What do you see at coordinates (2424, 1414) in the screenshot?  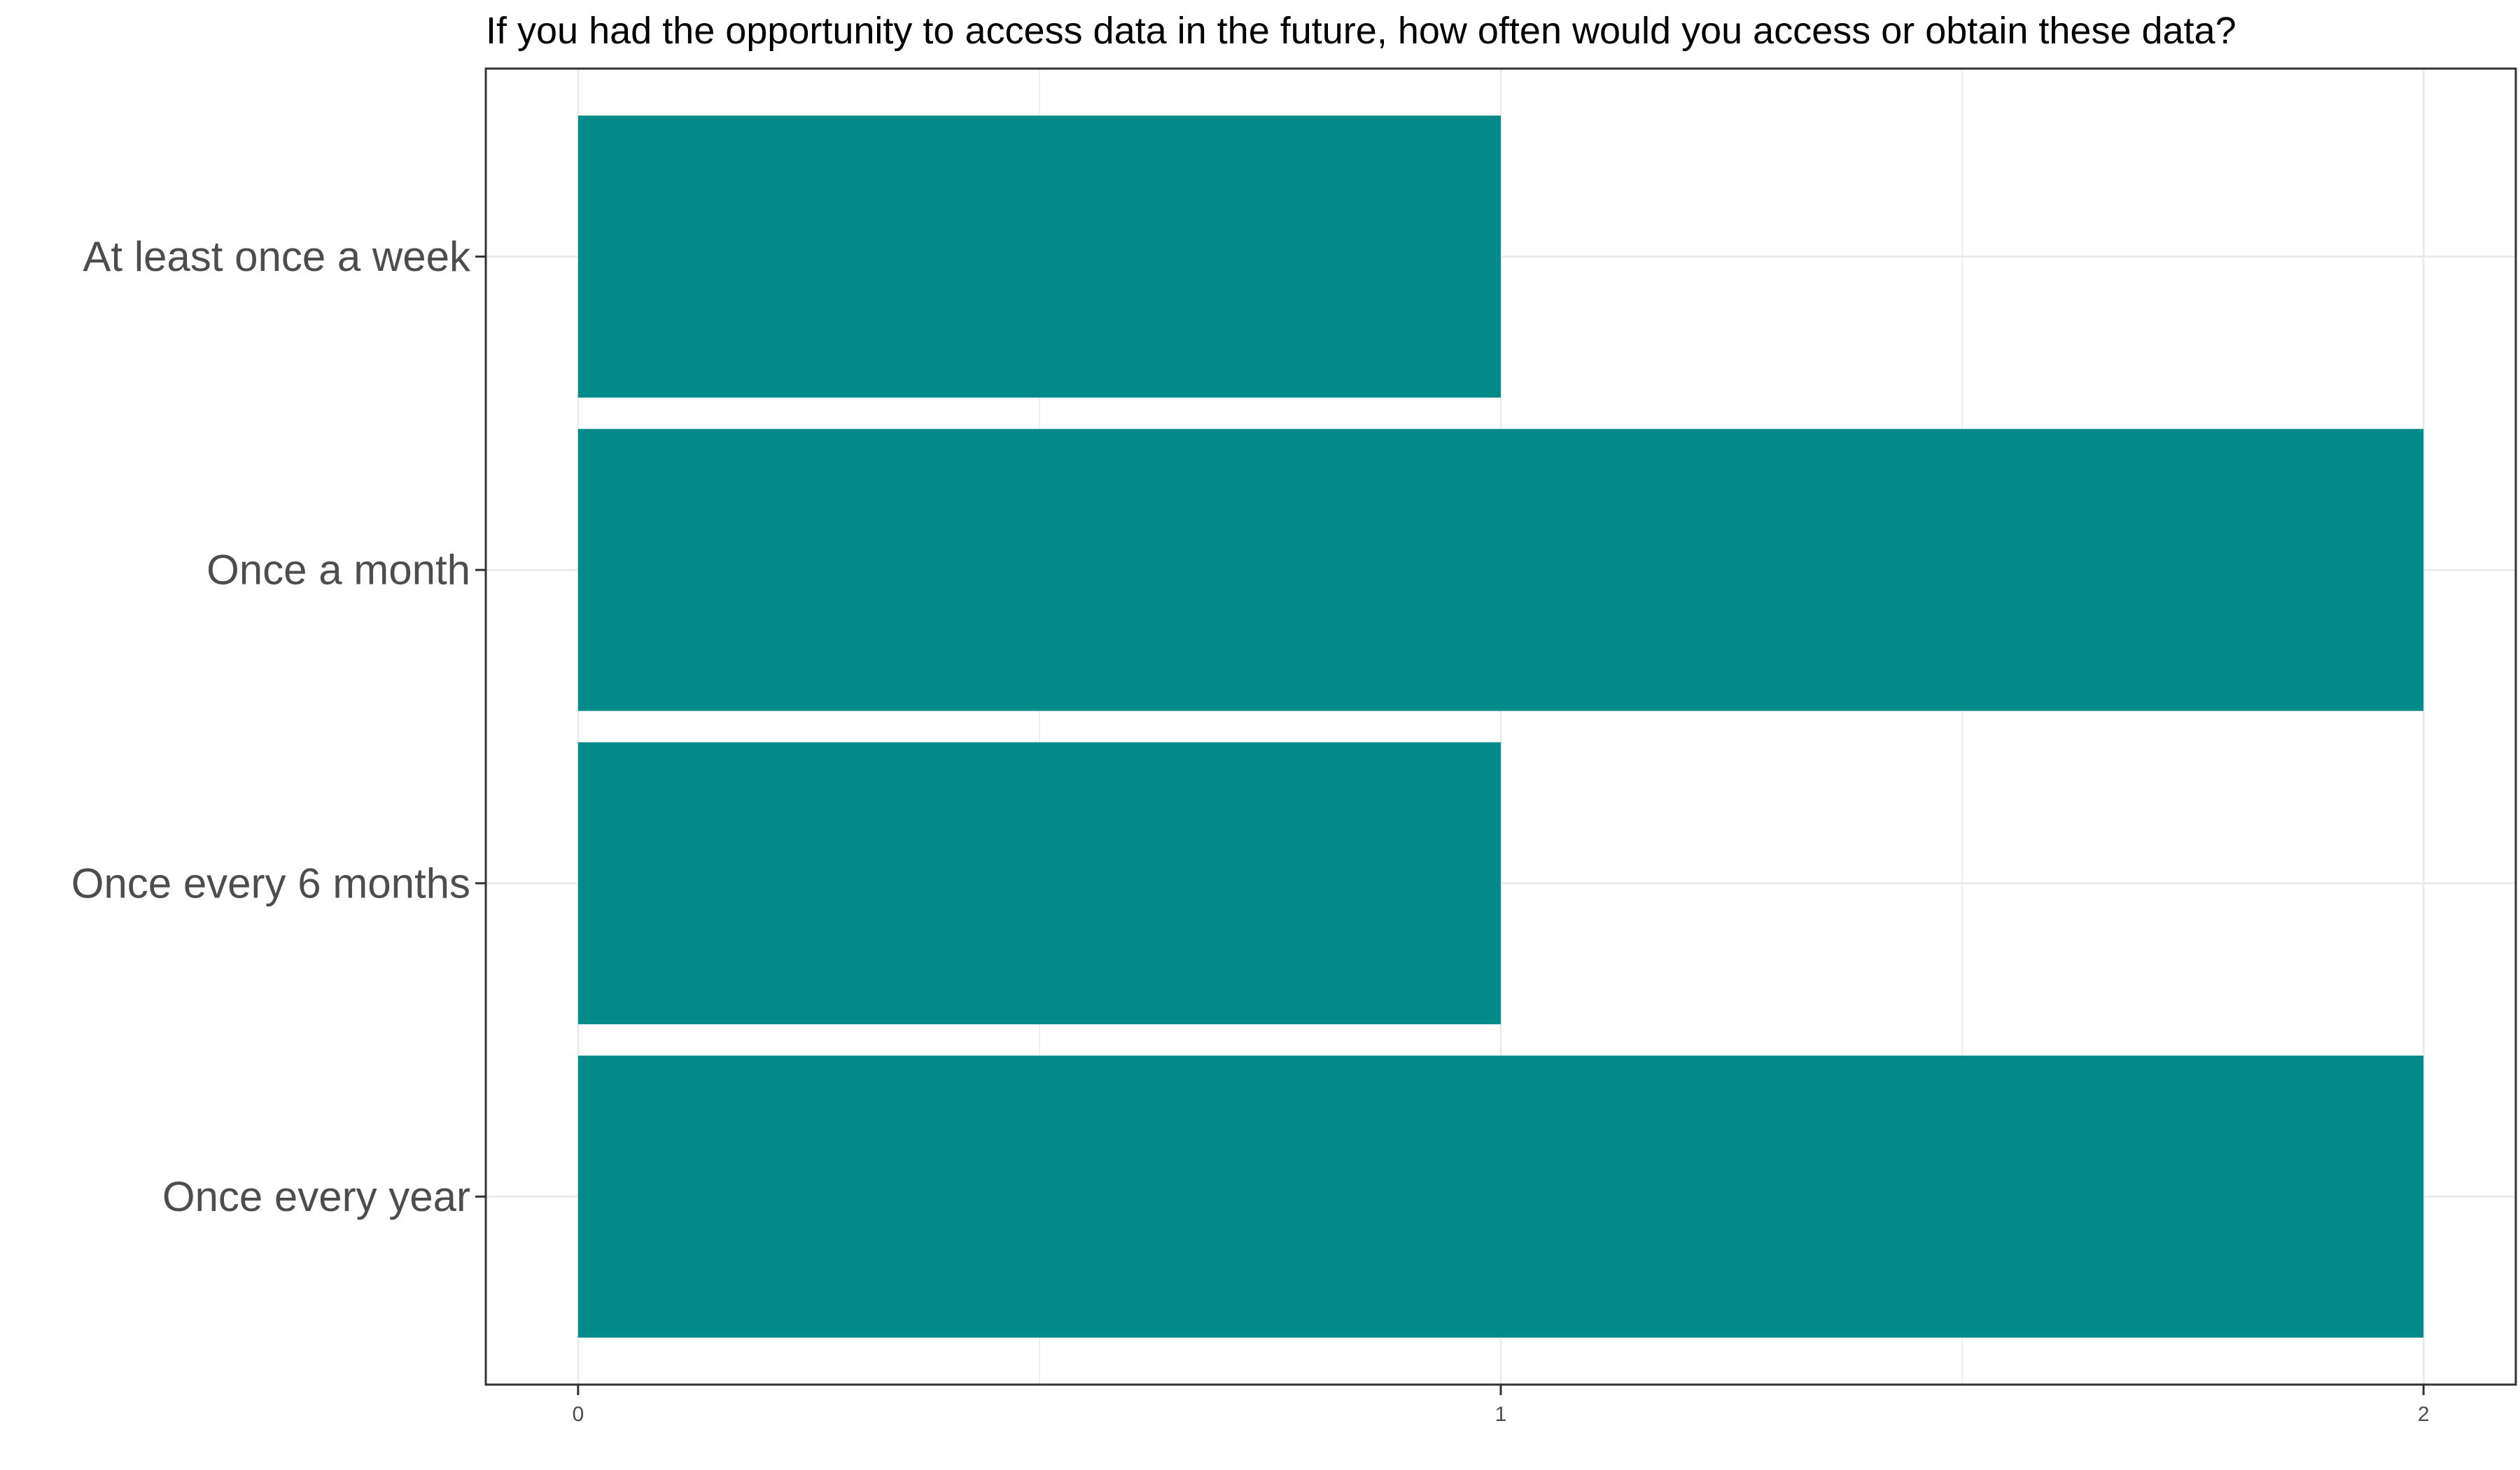 I see `x-tick-label: 2` at bounding box center [2424, 1414].